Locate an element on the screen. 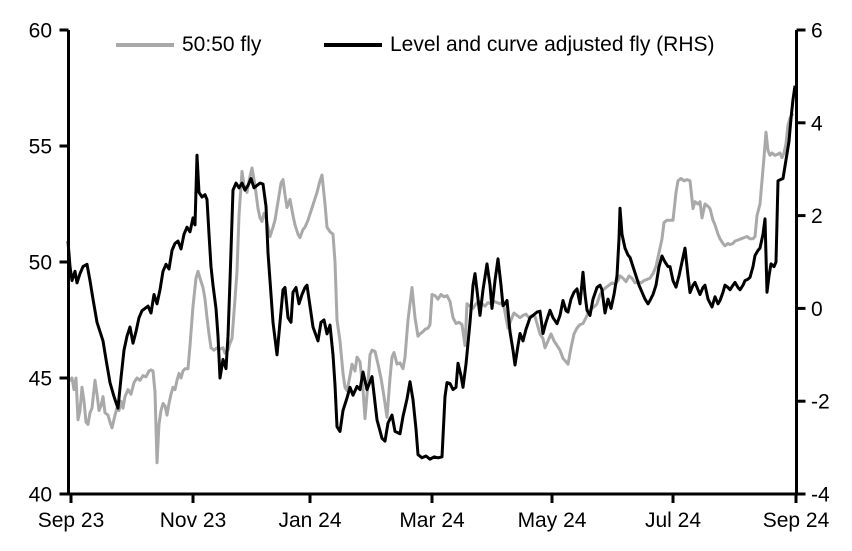 This screenshot has height=551, width=852. legend-swatch-5050-fly is located at coordinates (145, 45).